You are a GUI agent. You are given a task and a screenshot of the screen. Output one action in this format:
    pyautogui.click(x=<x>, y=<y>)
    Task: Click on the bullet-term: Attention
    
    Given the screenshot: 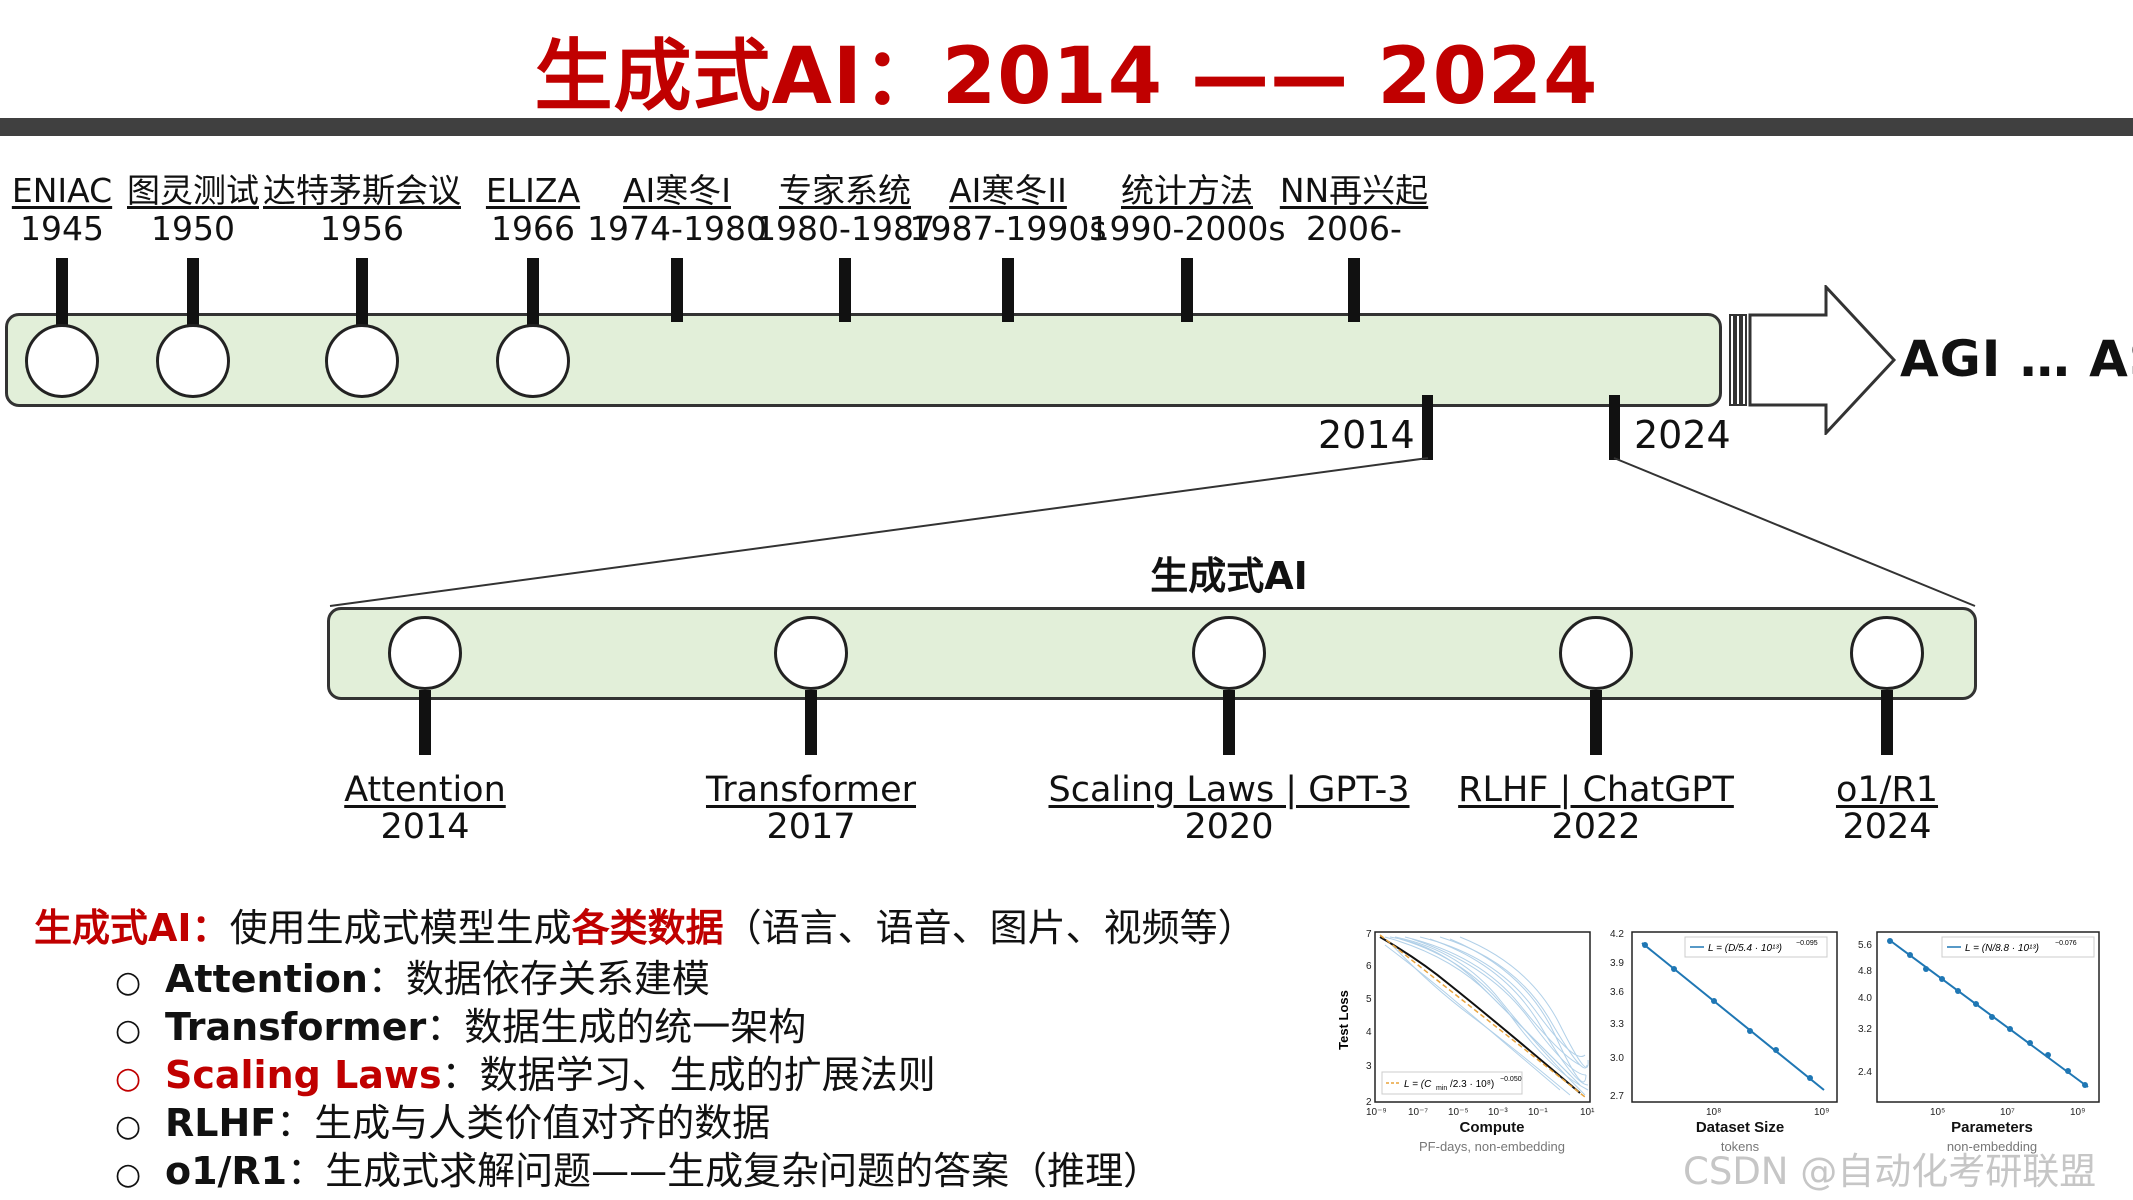 What is the action you would take?
    pyautogui.click(x=266, y=979)
    